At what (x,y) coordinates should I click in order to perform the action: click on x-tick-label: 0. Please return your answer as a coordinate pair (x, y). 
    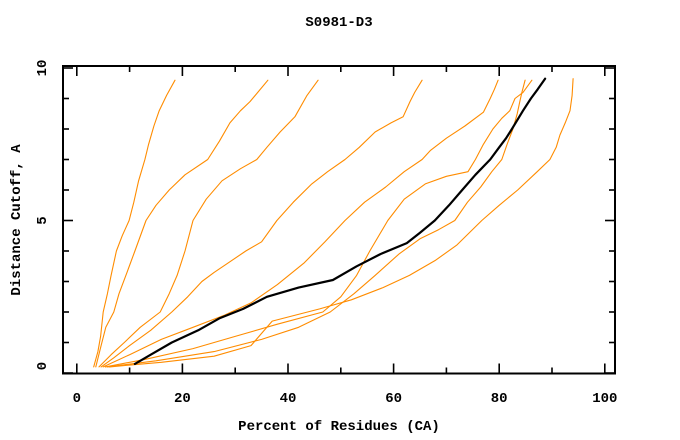
    Looking at the image, I should click on (77, 399).